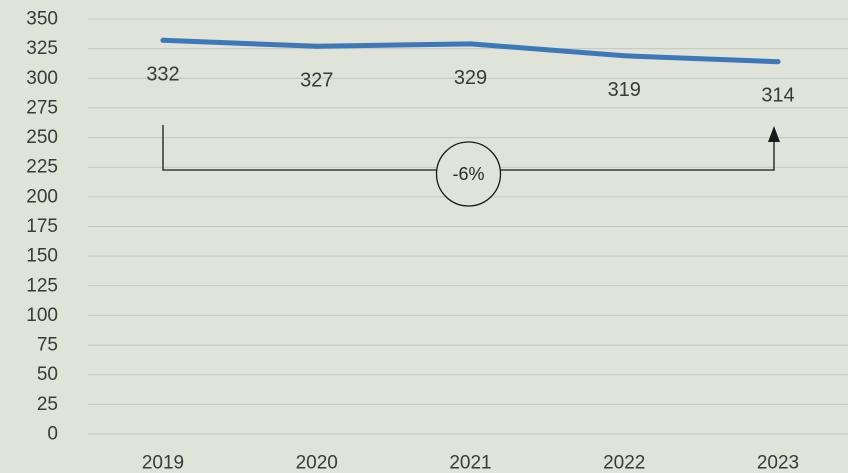 The height and width of the screenshot is (473, 848). Describe the element at coordinates (42, 256) in the screenshot. I see `y-tick-label: 150` at that location.